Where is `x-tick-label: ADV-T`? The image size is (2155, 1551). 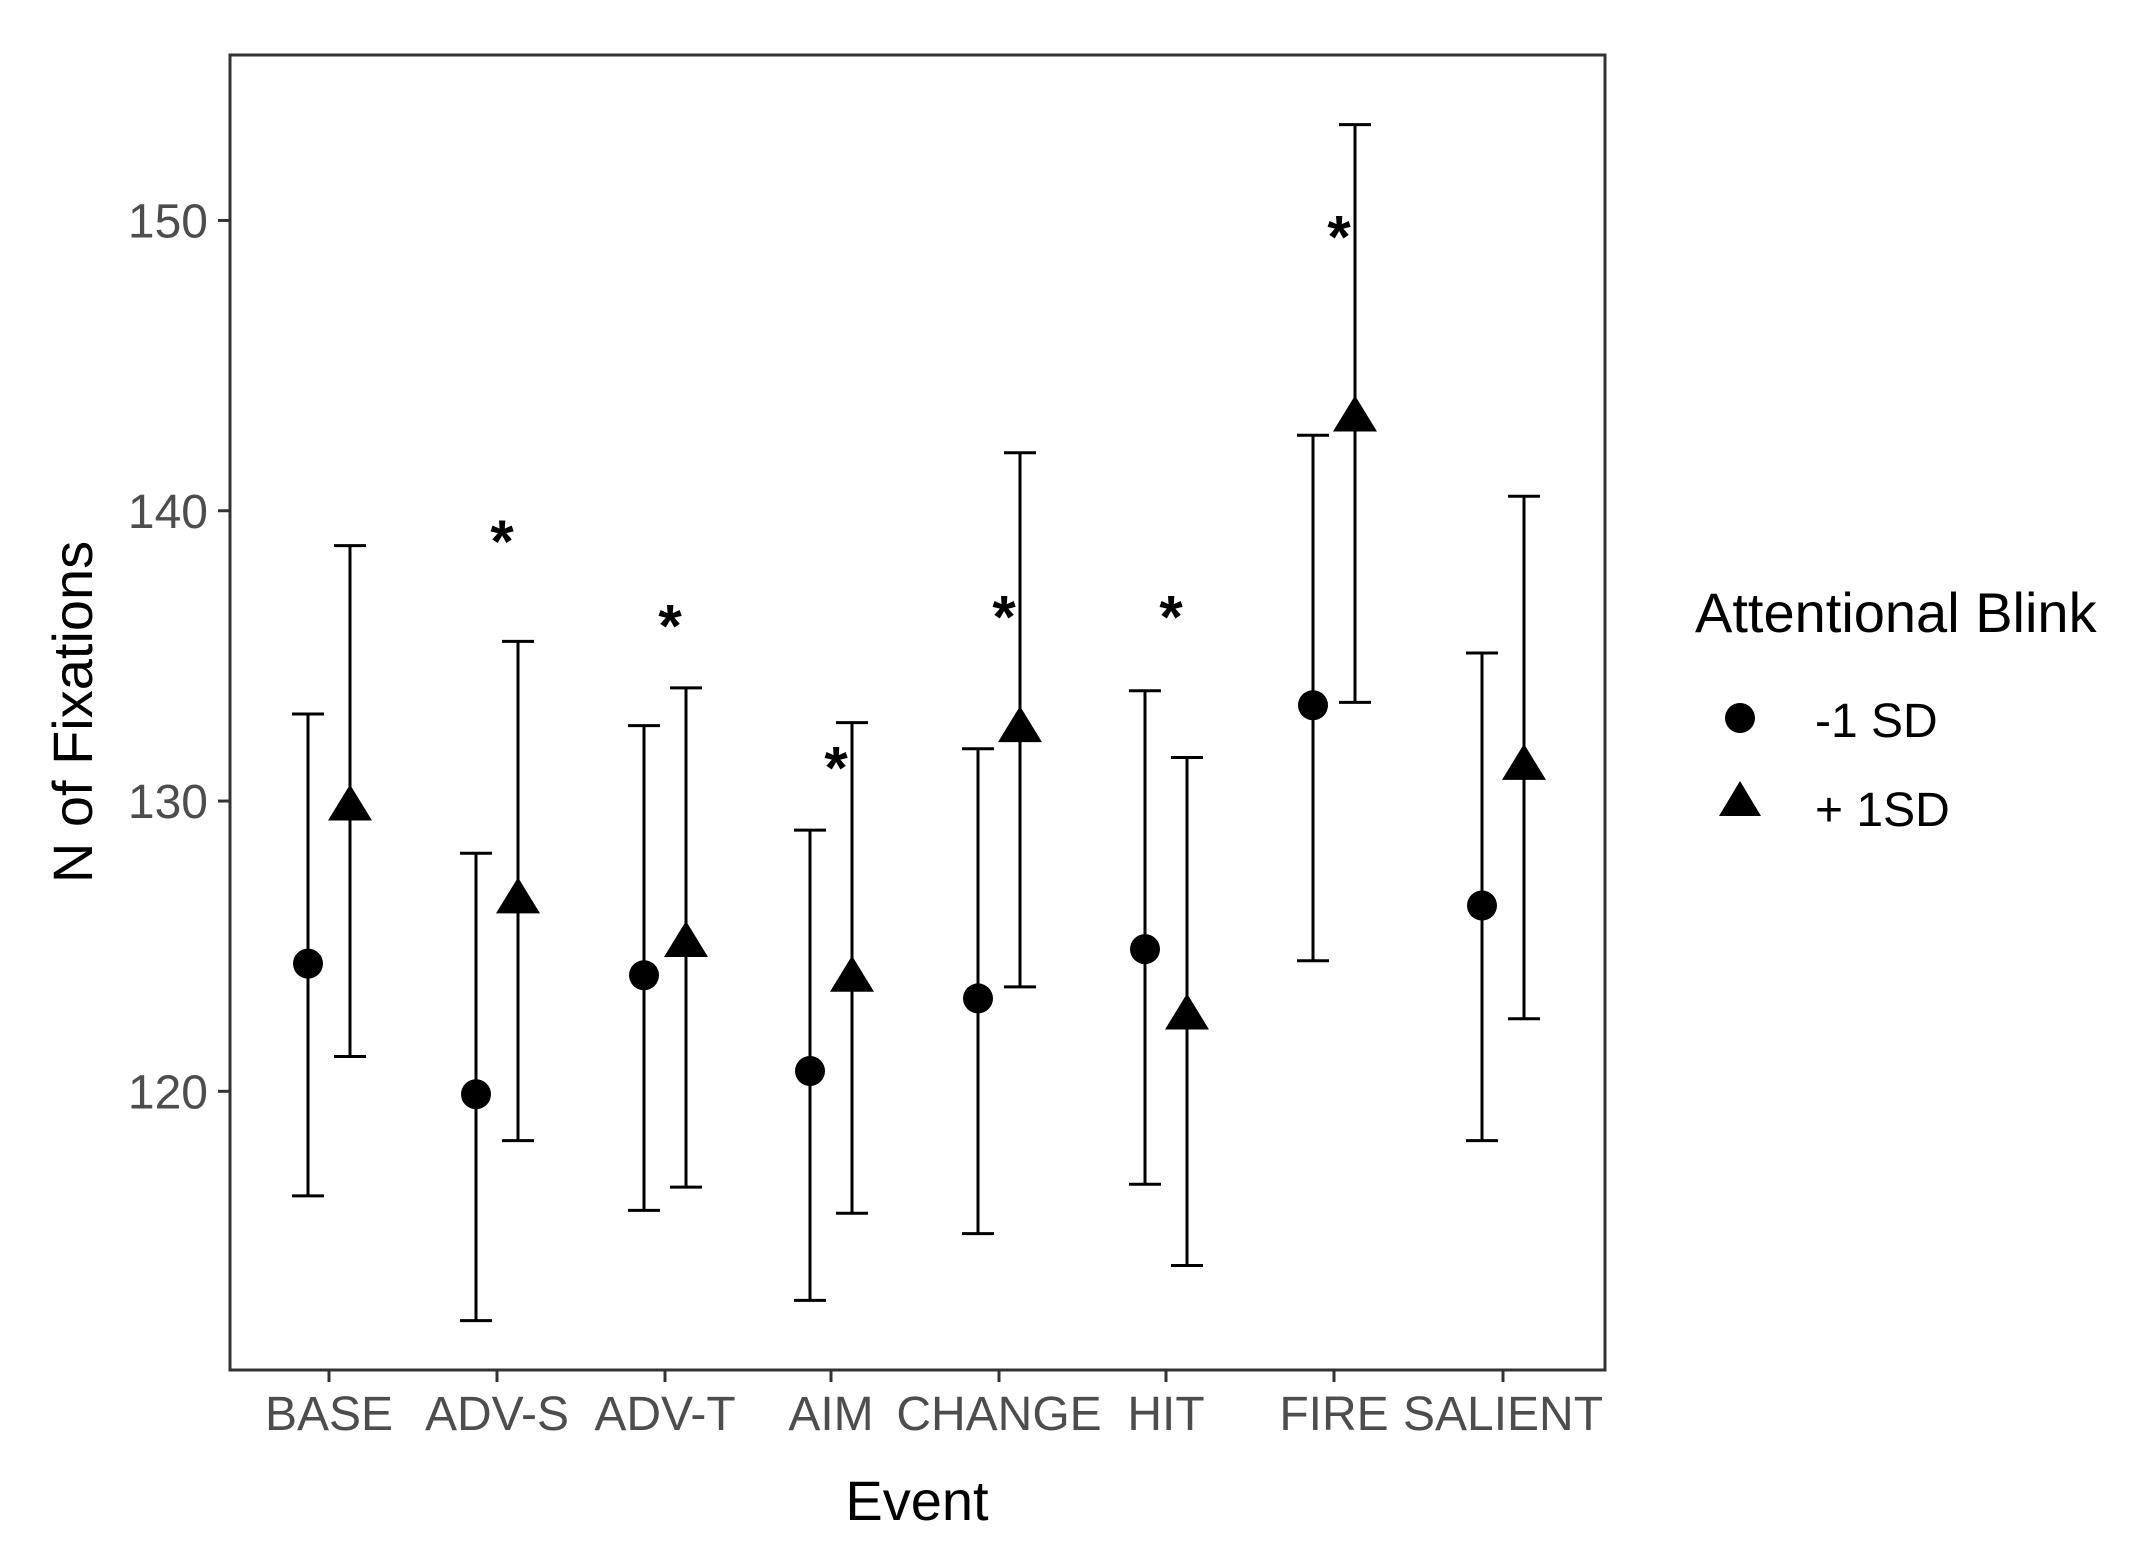
x-tick-label: ADV-T is located at coordinates (664, 1414).